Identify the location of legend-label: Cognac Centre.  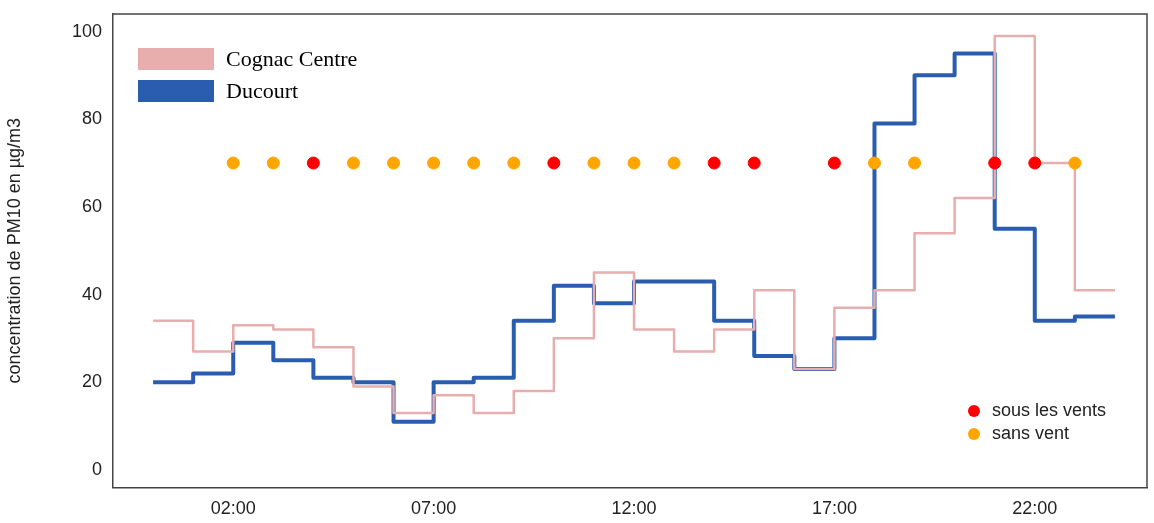
(292, 59).